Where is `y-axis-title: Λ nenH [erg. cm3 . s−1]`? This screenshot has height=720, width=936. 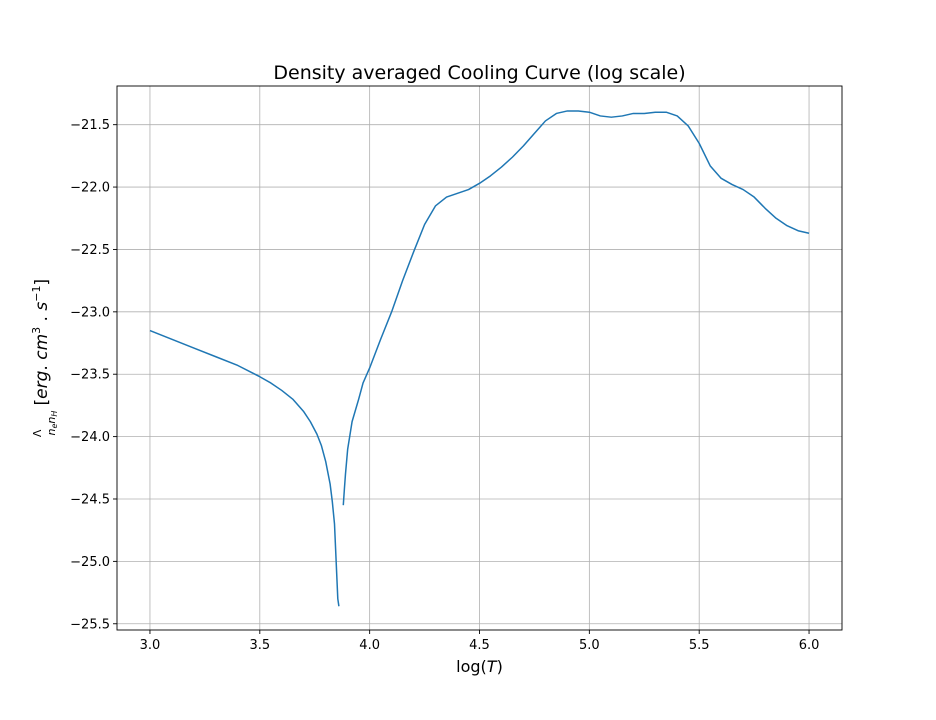
y-axis-title: Λ nenH [erg. cm3 . s−1] is located at coordinates (43, 358).